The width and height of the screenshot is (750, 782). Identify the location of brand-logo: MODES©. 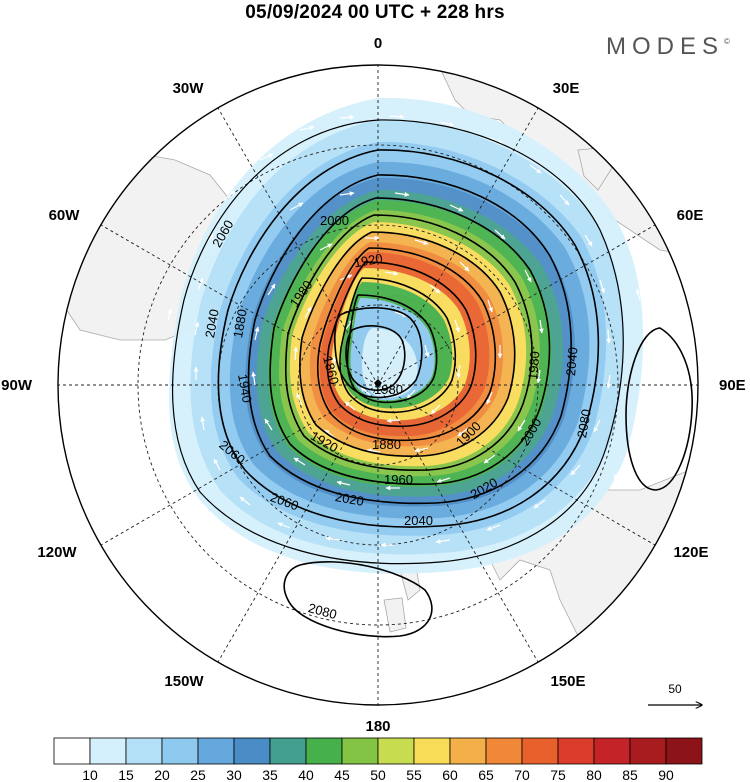
(668, 47).